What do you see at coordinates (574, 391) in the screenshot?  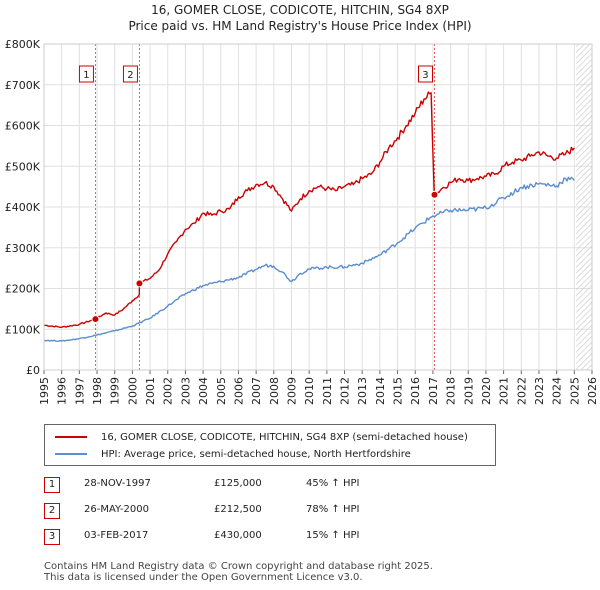 I see `x-tick-label: 2025` at bounding box center [574, 391].